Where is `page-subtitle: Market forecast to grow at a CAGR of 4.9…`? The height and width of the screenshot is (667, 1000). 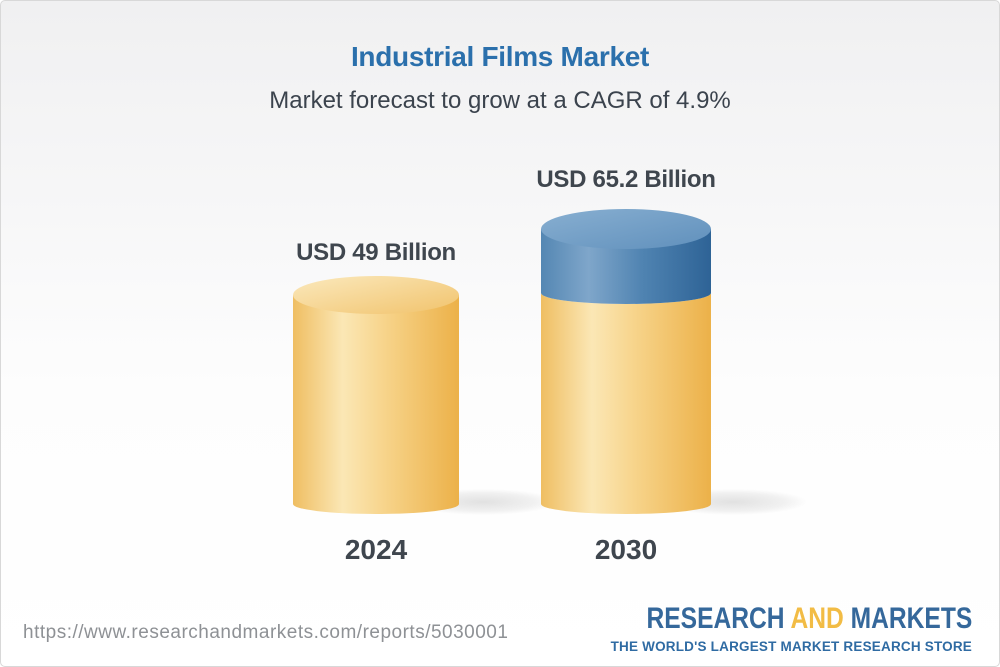
page-subtitle: Market forecast to grow at a CAGR of 4.9… is located at coordinates (500, 100).